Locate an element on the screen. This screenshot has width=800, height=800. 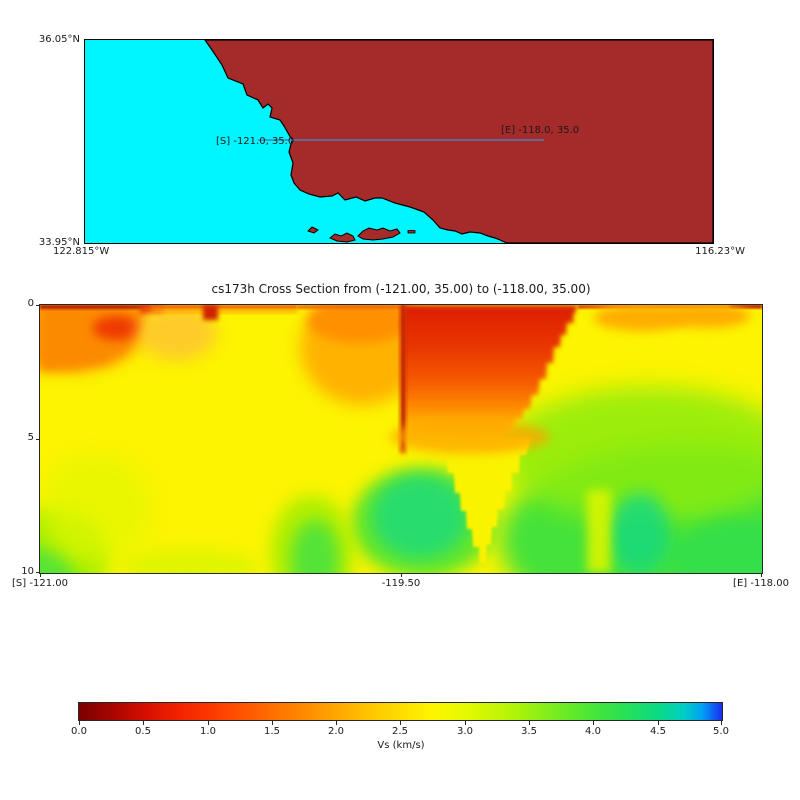
x-tick-mid: -119.50 is located at coordinates (401, 583).